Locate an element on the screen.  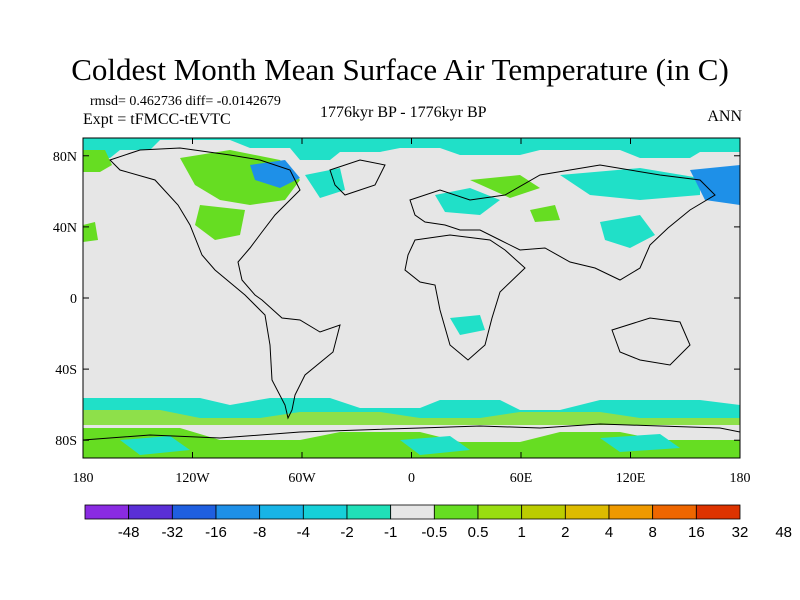
greenland-cyan-region is located at coordinates (325, 183).